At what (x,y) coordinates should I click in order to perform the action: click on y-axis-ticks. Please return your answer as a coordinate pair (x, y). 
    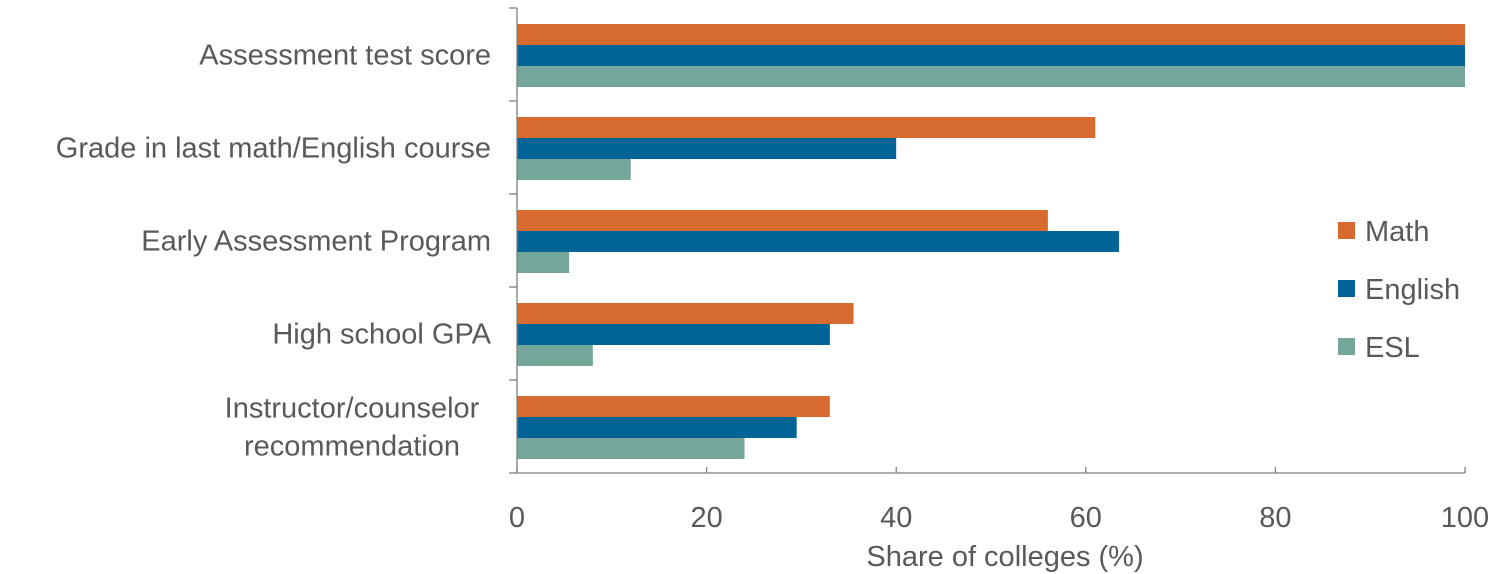
    Looking at the image, I should click on (513, 240).